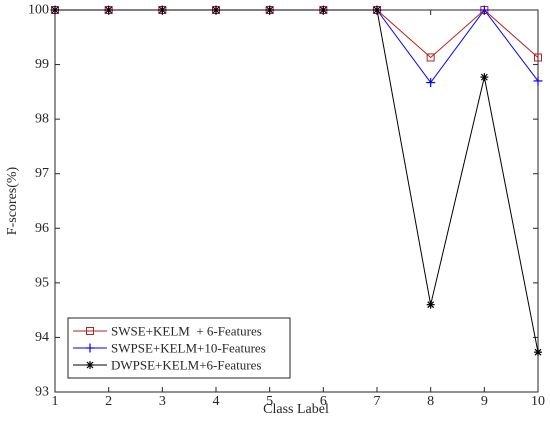 This screenshot has height=438, width=550. Describe the element at coordinates (38, 10) in the screenshot. I see `y-tick-label: 100` at that location.